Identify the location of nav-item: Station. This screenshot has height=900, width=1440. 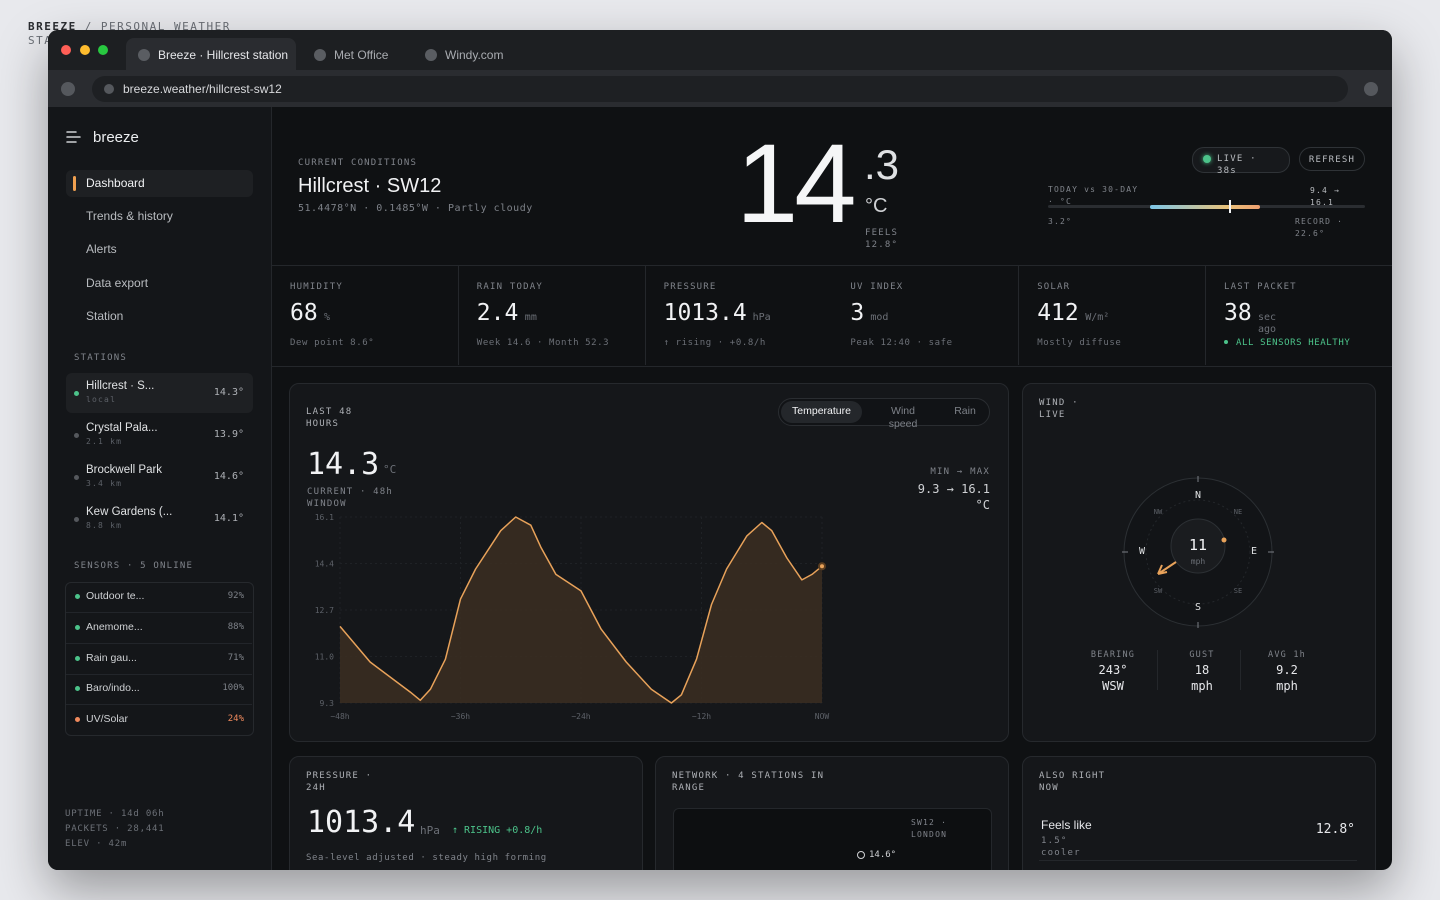
(105, 315).